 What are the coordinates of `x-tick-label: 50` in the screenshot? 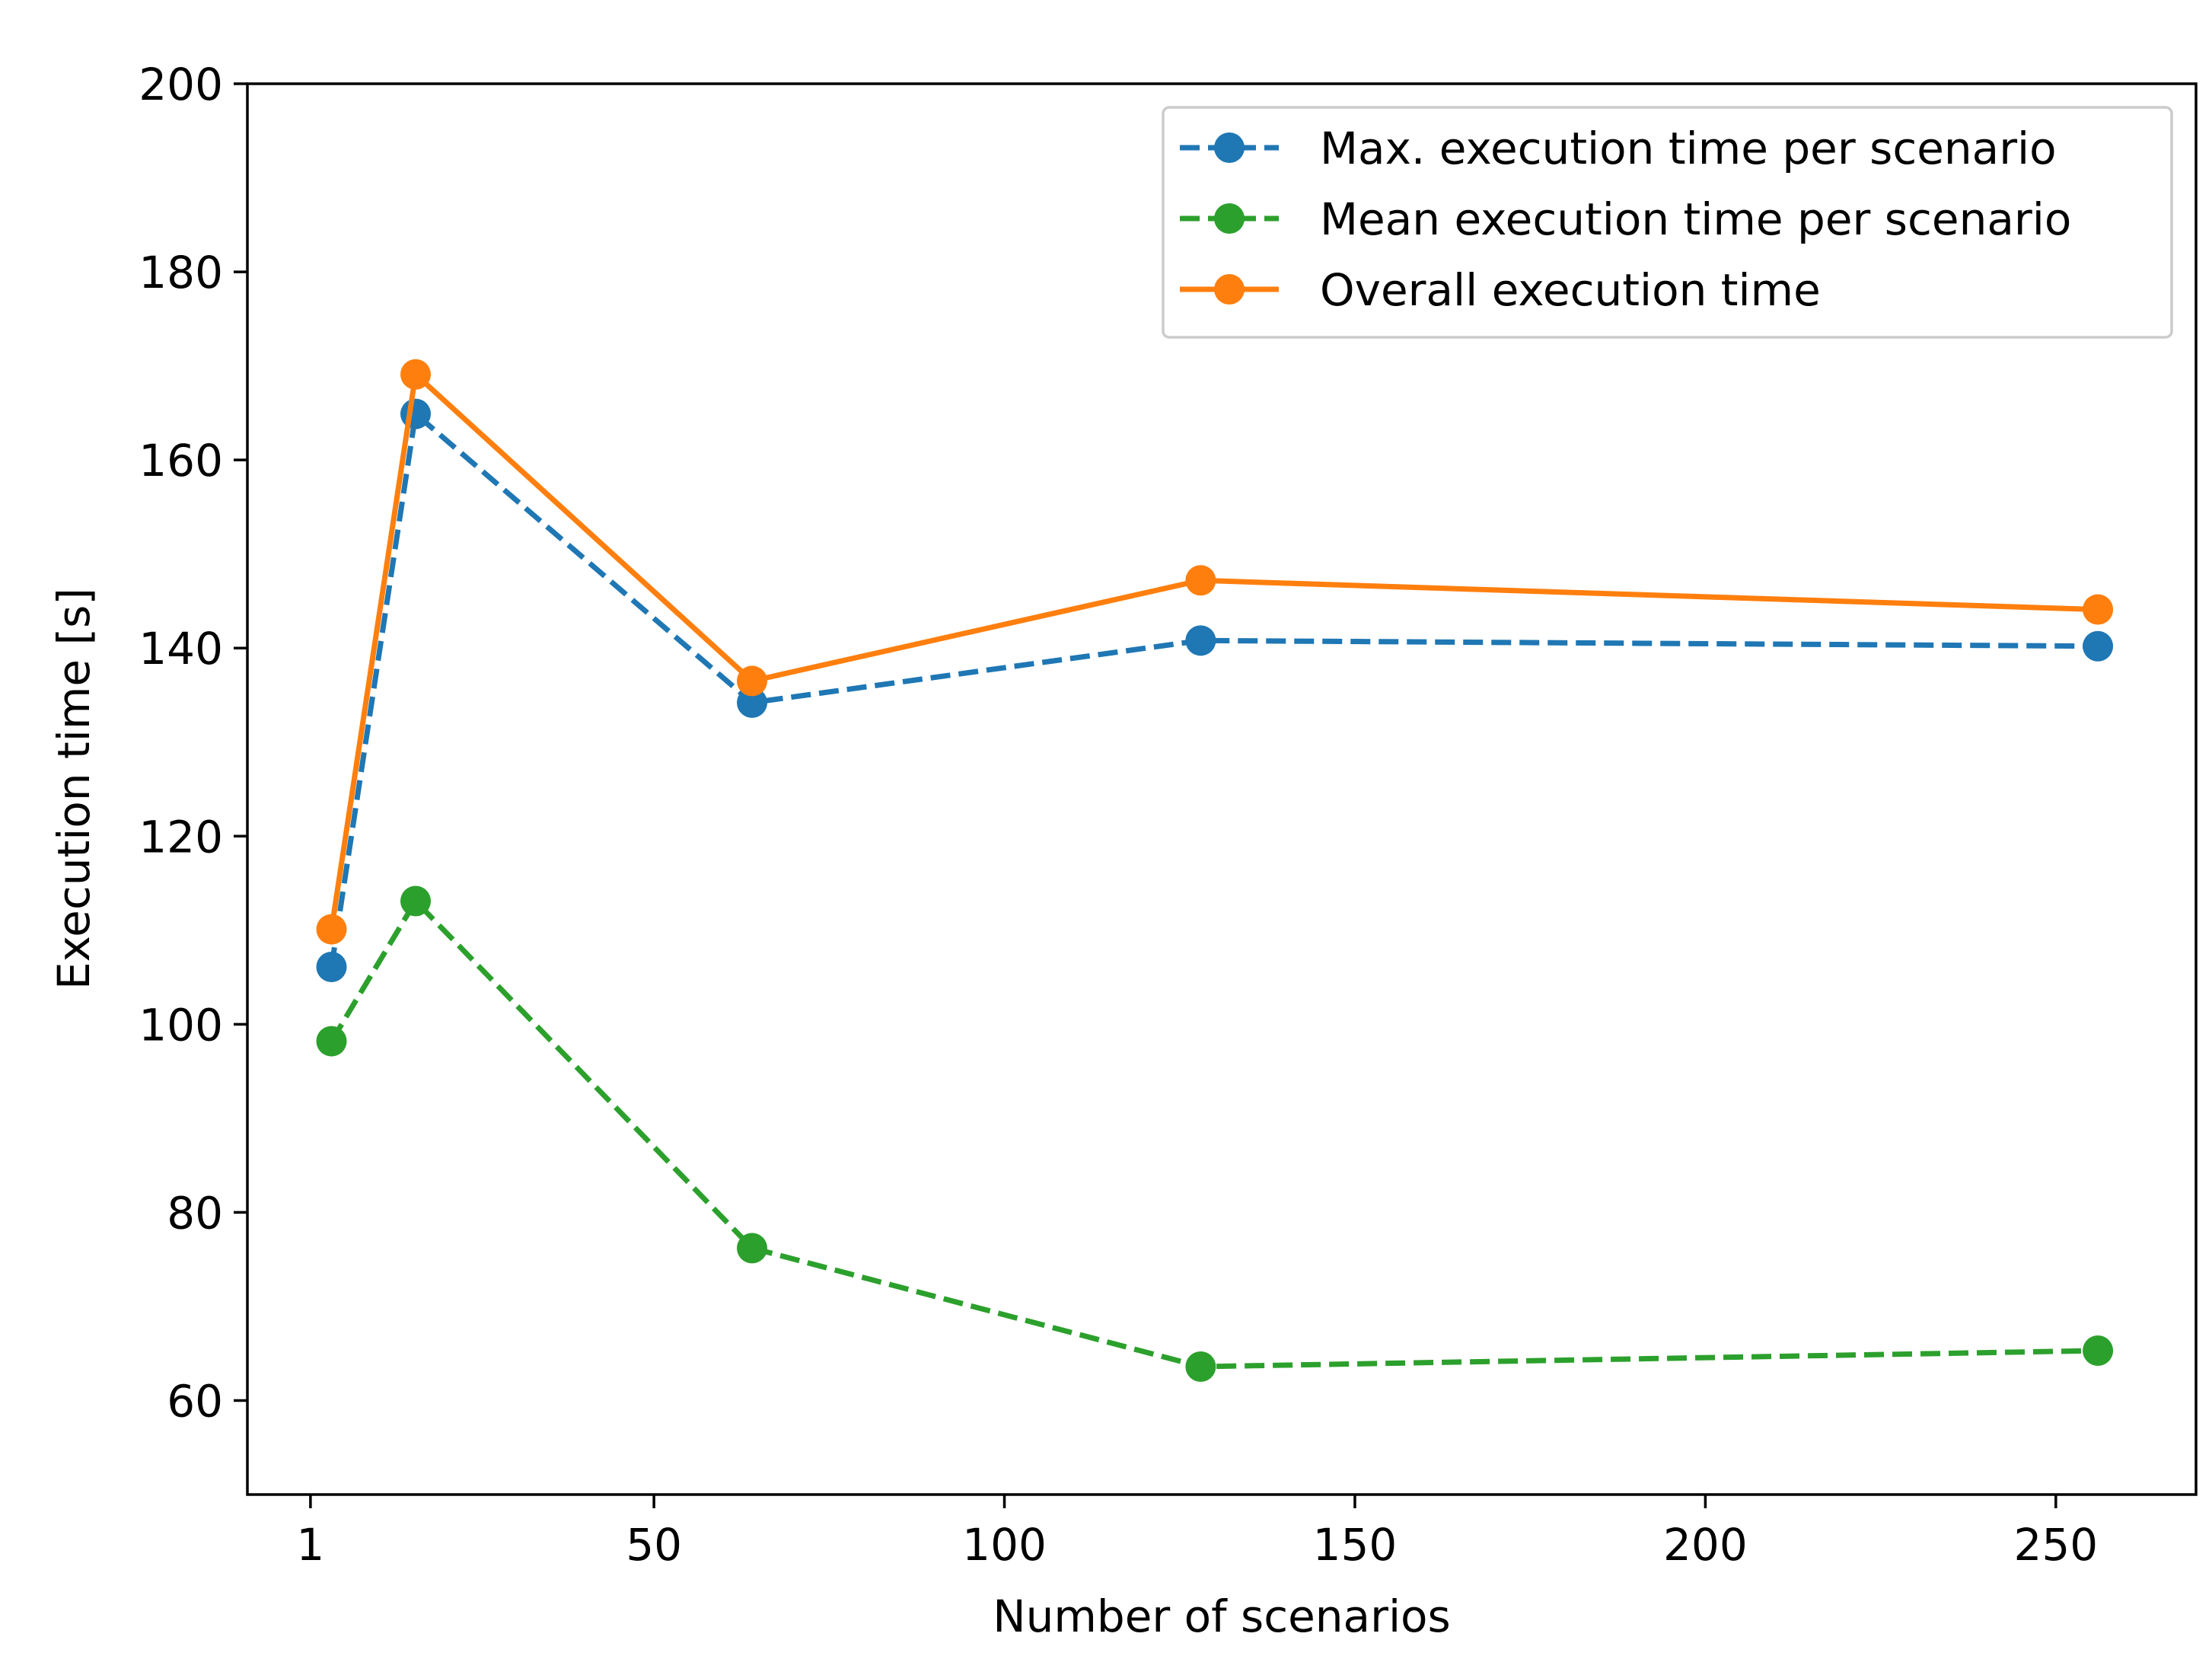 It's located at (654, 1545).